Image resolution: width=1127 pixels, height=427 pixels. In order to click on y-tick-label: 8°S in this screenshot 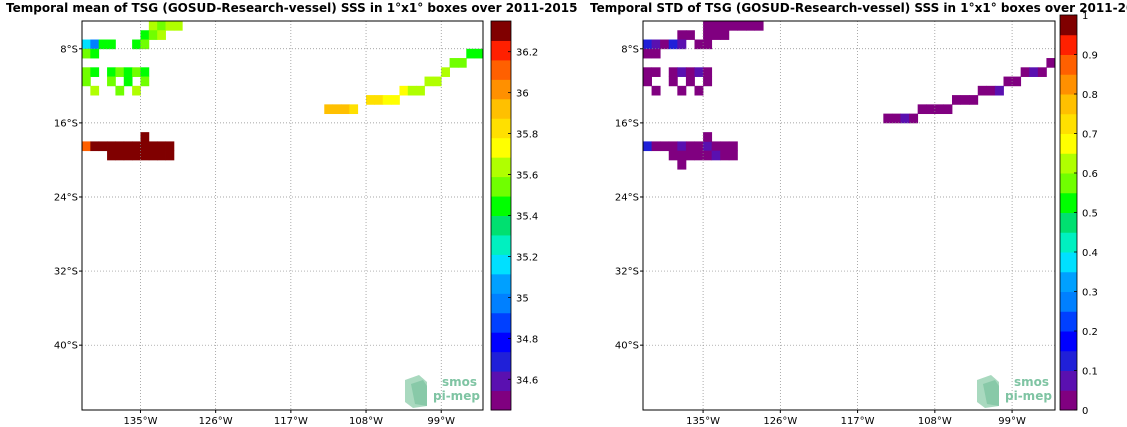, I will do `click(630, 49)`.